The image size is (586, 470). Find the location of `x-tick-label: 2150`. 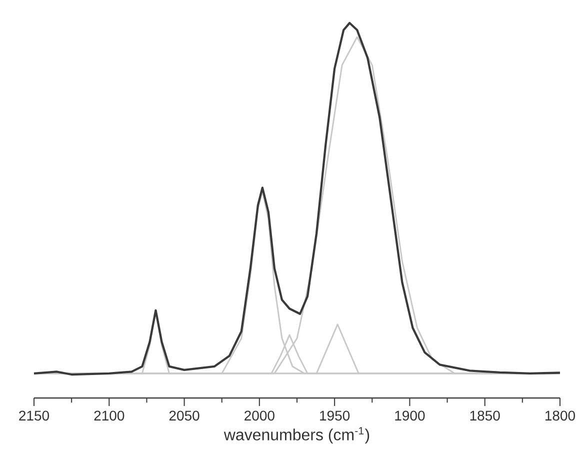

x-tick-label: 2150 is located at coordinates (34, 415).